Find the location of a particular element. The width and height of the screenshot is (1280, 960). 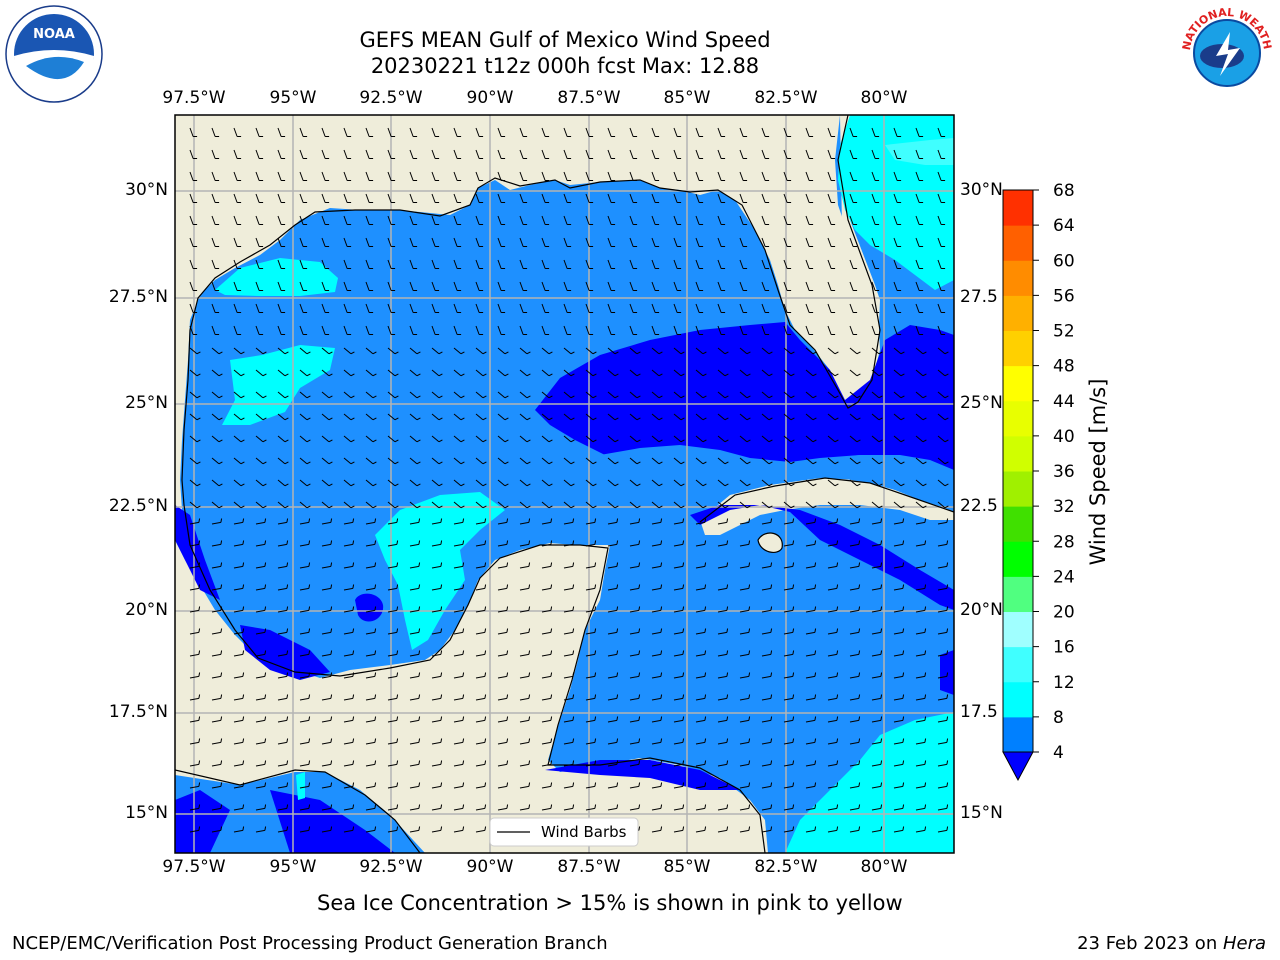

colorbar-segment is located at coordinates (1018, 313).